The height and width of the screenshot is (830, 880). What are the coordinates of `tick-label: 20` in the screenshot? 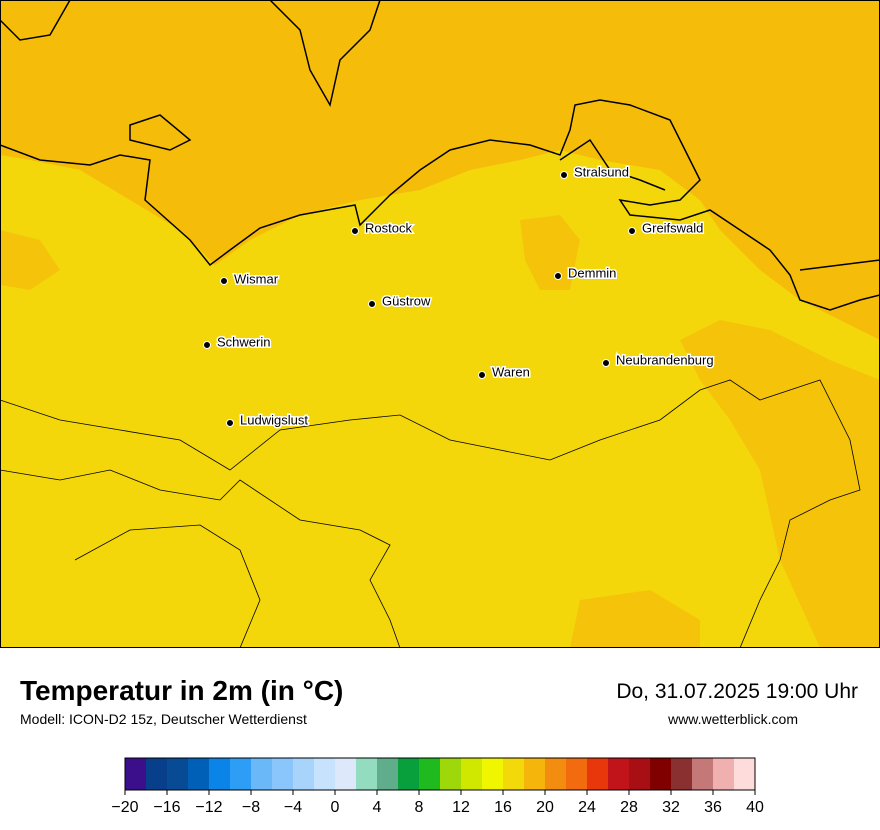 It's located at (545, 807).